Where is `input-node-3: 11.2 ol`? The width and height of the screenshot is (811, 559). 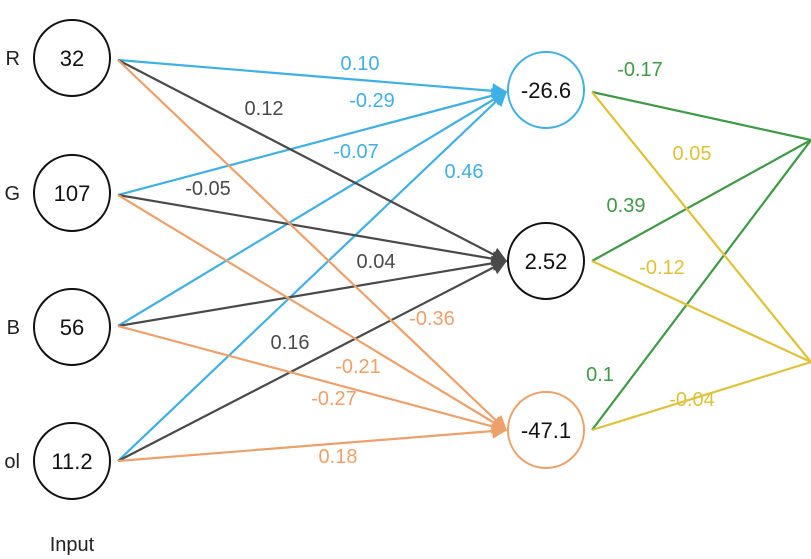
input-node-3: 11.2 ol is located at coordinates (57, 461).